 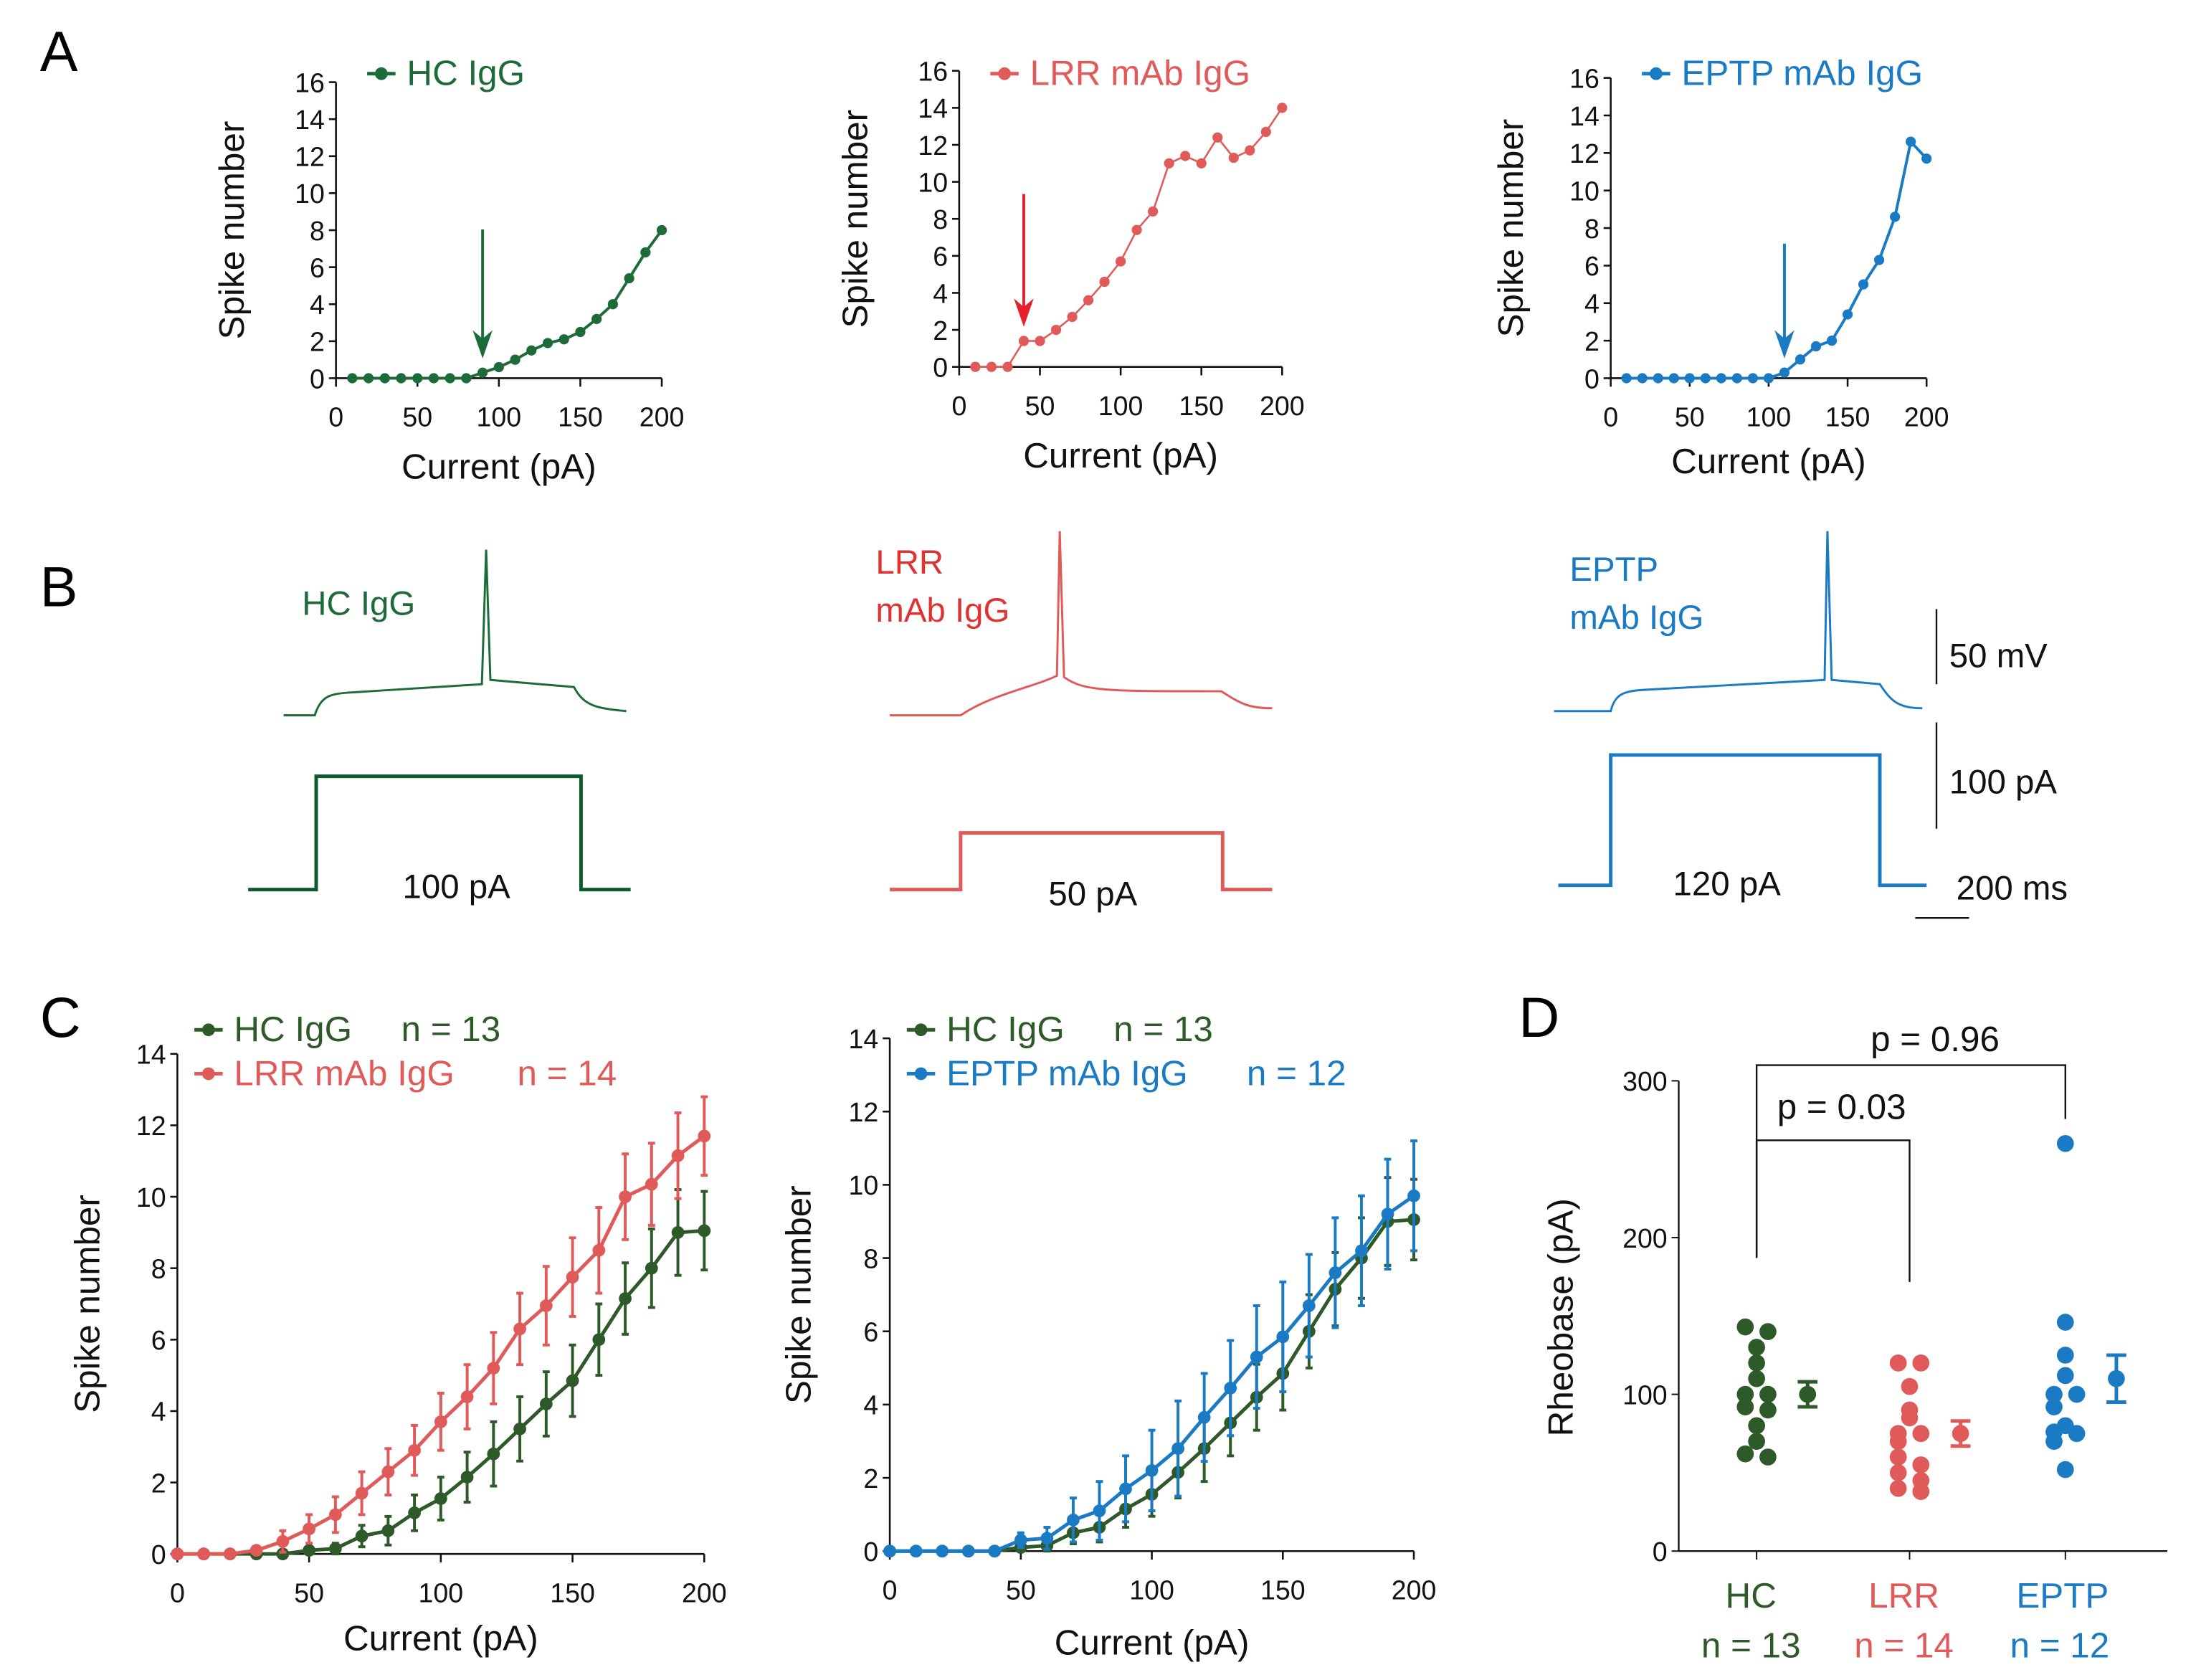 I want to click on scale-label-current: 100 pA, so click(x=2004, y=782).